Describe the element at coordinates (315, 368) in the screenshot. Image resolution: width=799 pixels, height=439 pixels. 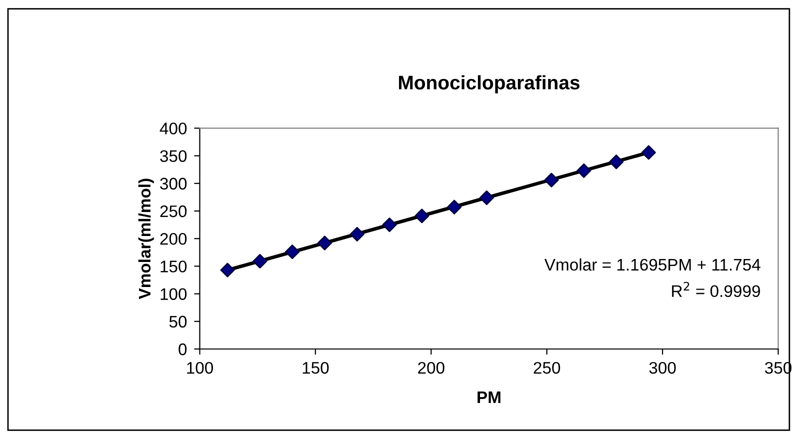
I see `x-tick-label: 150` at that location.